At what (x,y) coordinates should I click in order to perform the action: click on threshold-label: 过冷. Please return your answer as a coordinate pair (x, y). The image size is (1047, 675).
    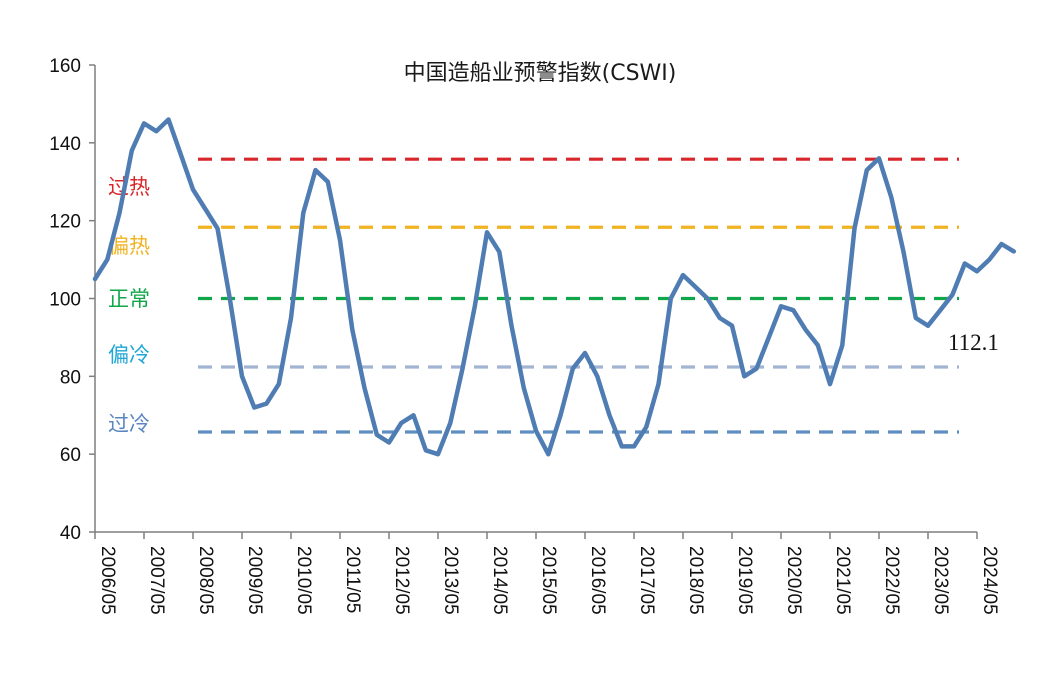
    Looking at the image, I should click on (129, 424).